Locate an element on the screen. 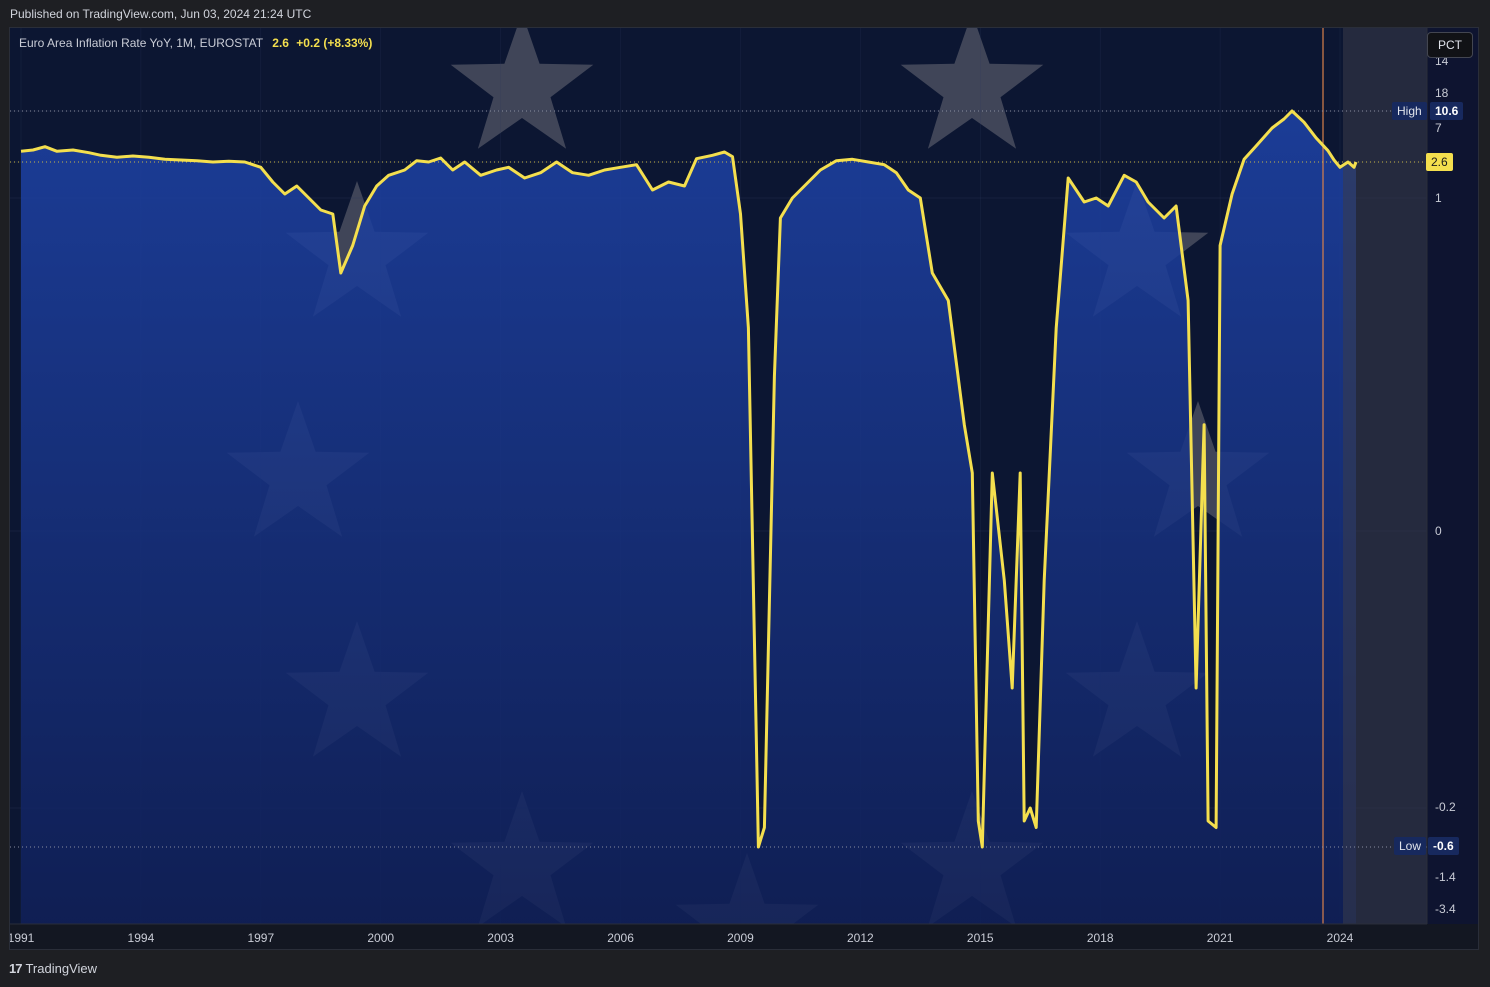 This screenshot has width=1490, height=987. footer-brand: 17 TradingView is located at coordinates (53, 968).